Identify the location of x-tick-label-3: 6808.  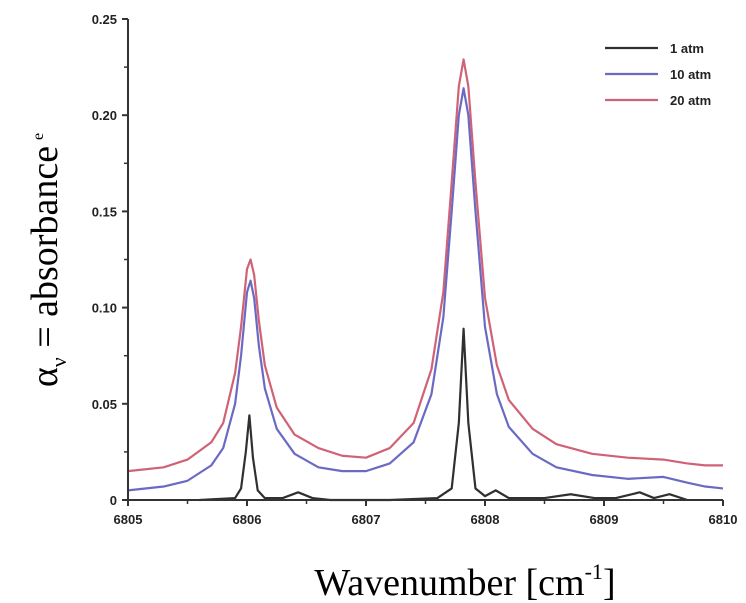
(485, 519).